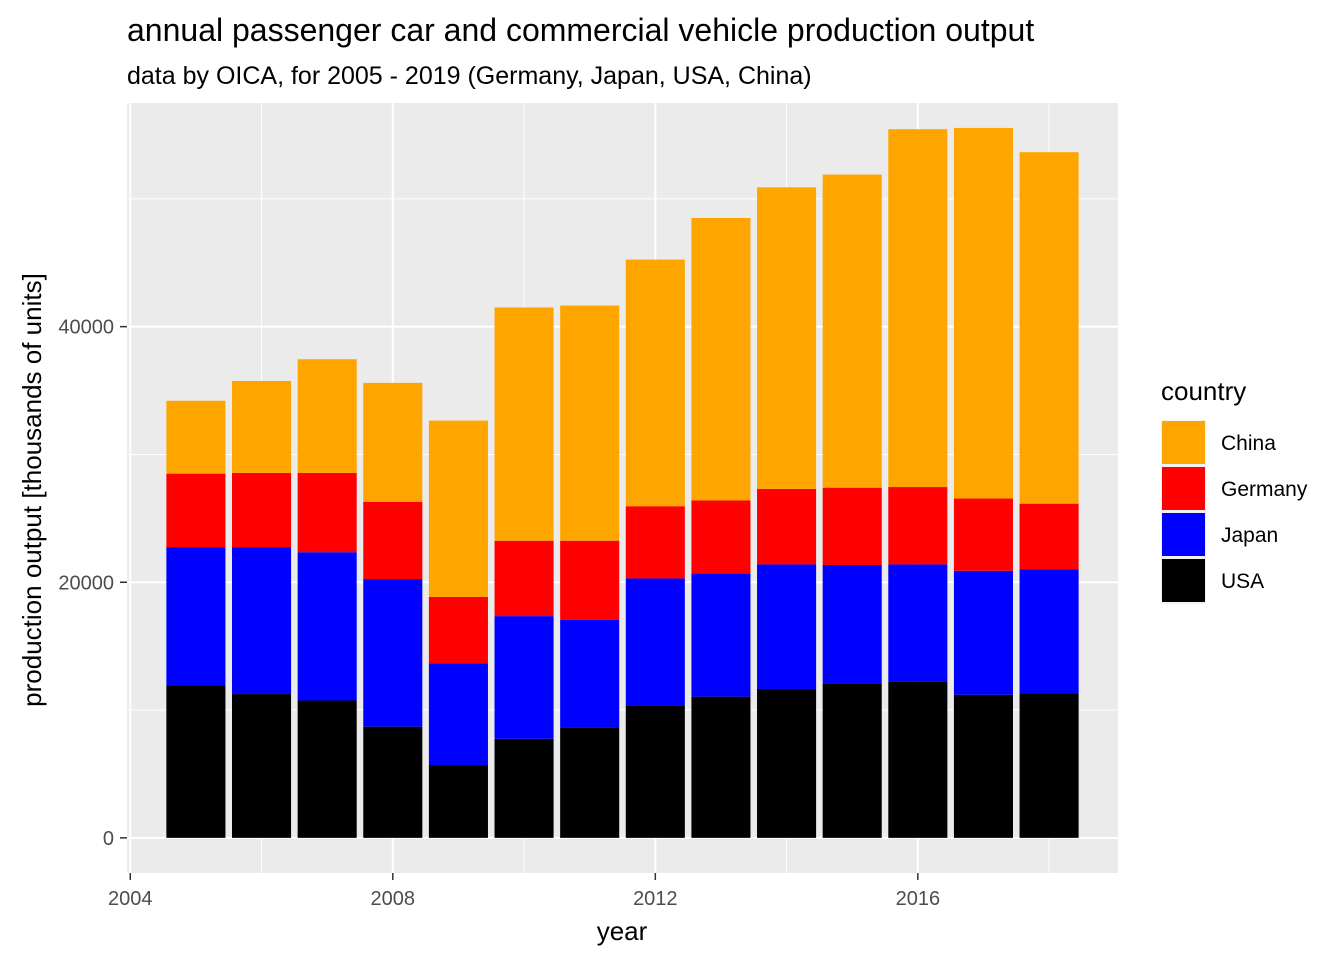 This screenshot has height=960, width=1344. What do you see at coordinates (1049, 328) in the screenshot?
I see `bar-china-2018` at bounding box center [1049, 328].